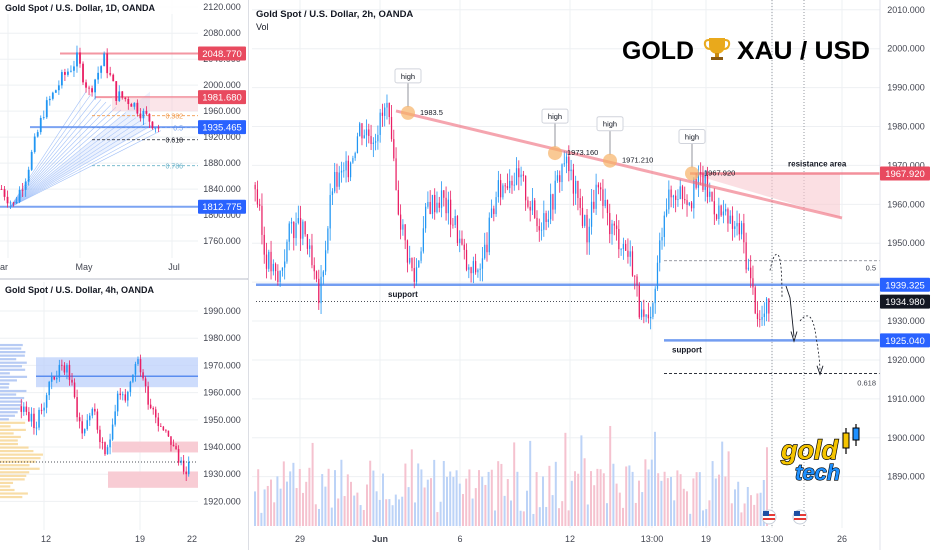 This screenshot has width=932, height=555. What do you see at coordinates (80, 290) in the screenshot?
I see `h4-title: Gold Spot / U.S. Dollar, 4h, OANDA` at bounding box center [80, 290].